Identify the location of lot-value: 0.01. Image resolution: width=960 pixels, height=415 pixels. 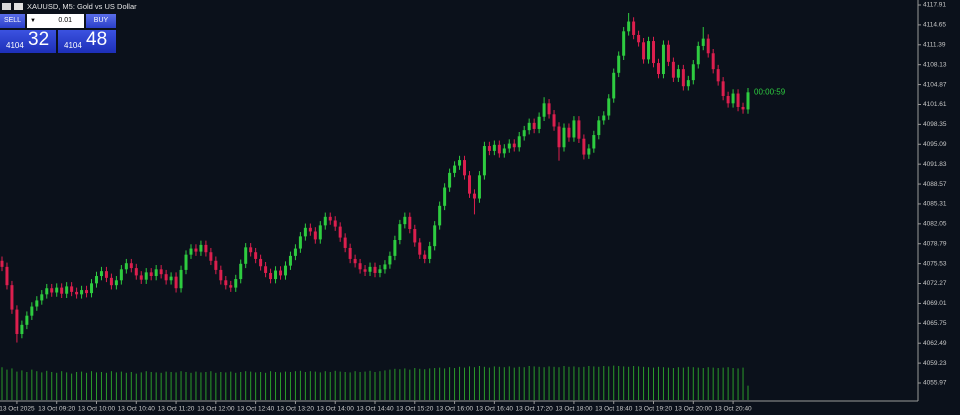
(65, 20).